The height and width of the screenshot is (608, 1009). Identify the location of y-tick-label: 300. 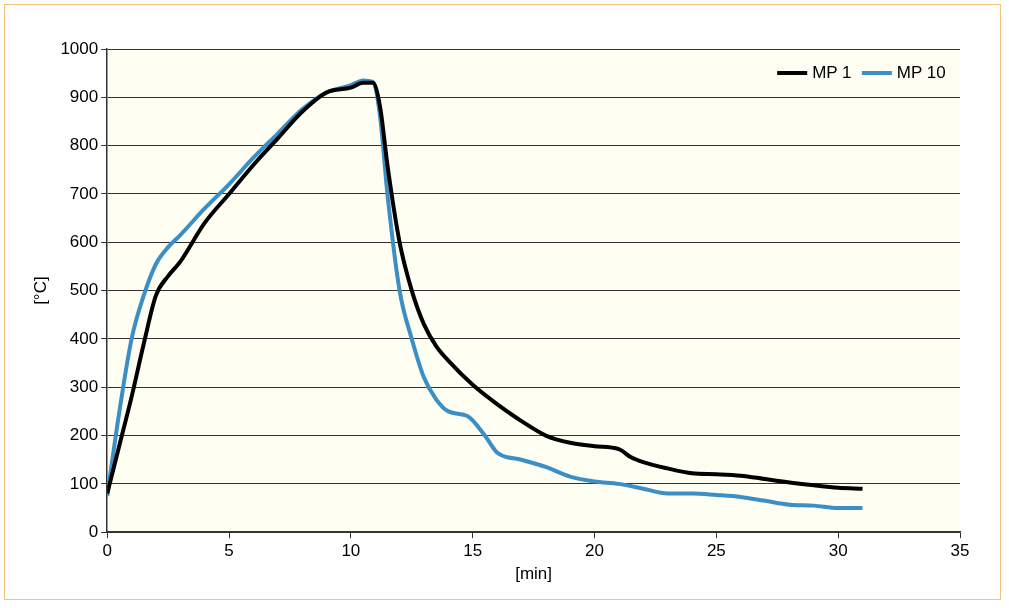
(84, 386).